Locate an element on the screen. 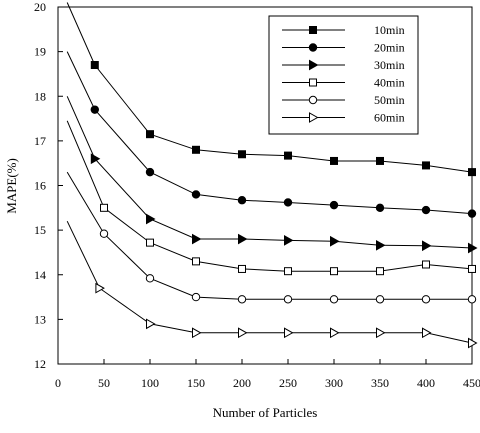 This screenshot has height=433, width=480. y-axis-ticks: 12 13 14 15 16 17 18 19 20 is located at coordinates (48, 185).